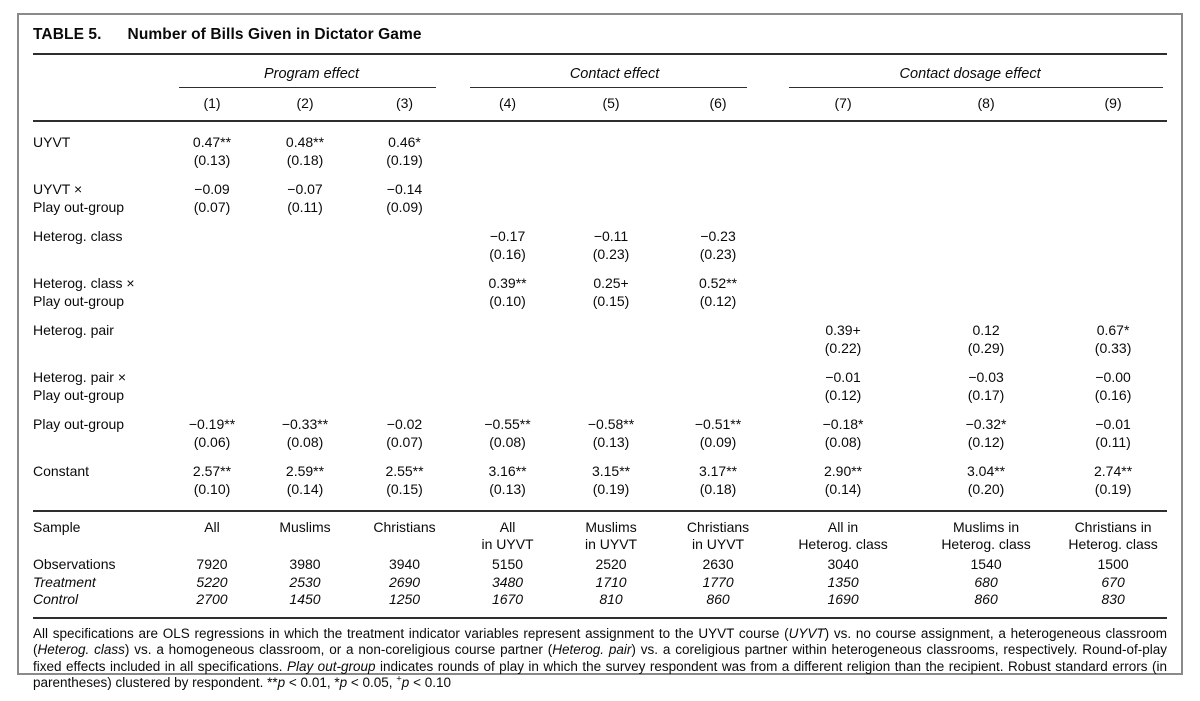  I want to click on coef-cell: −0.33** (0.08), so click(305, 439).